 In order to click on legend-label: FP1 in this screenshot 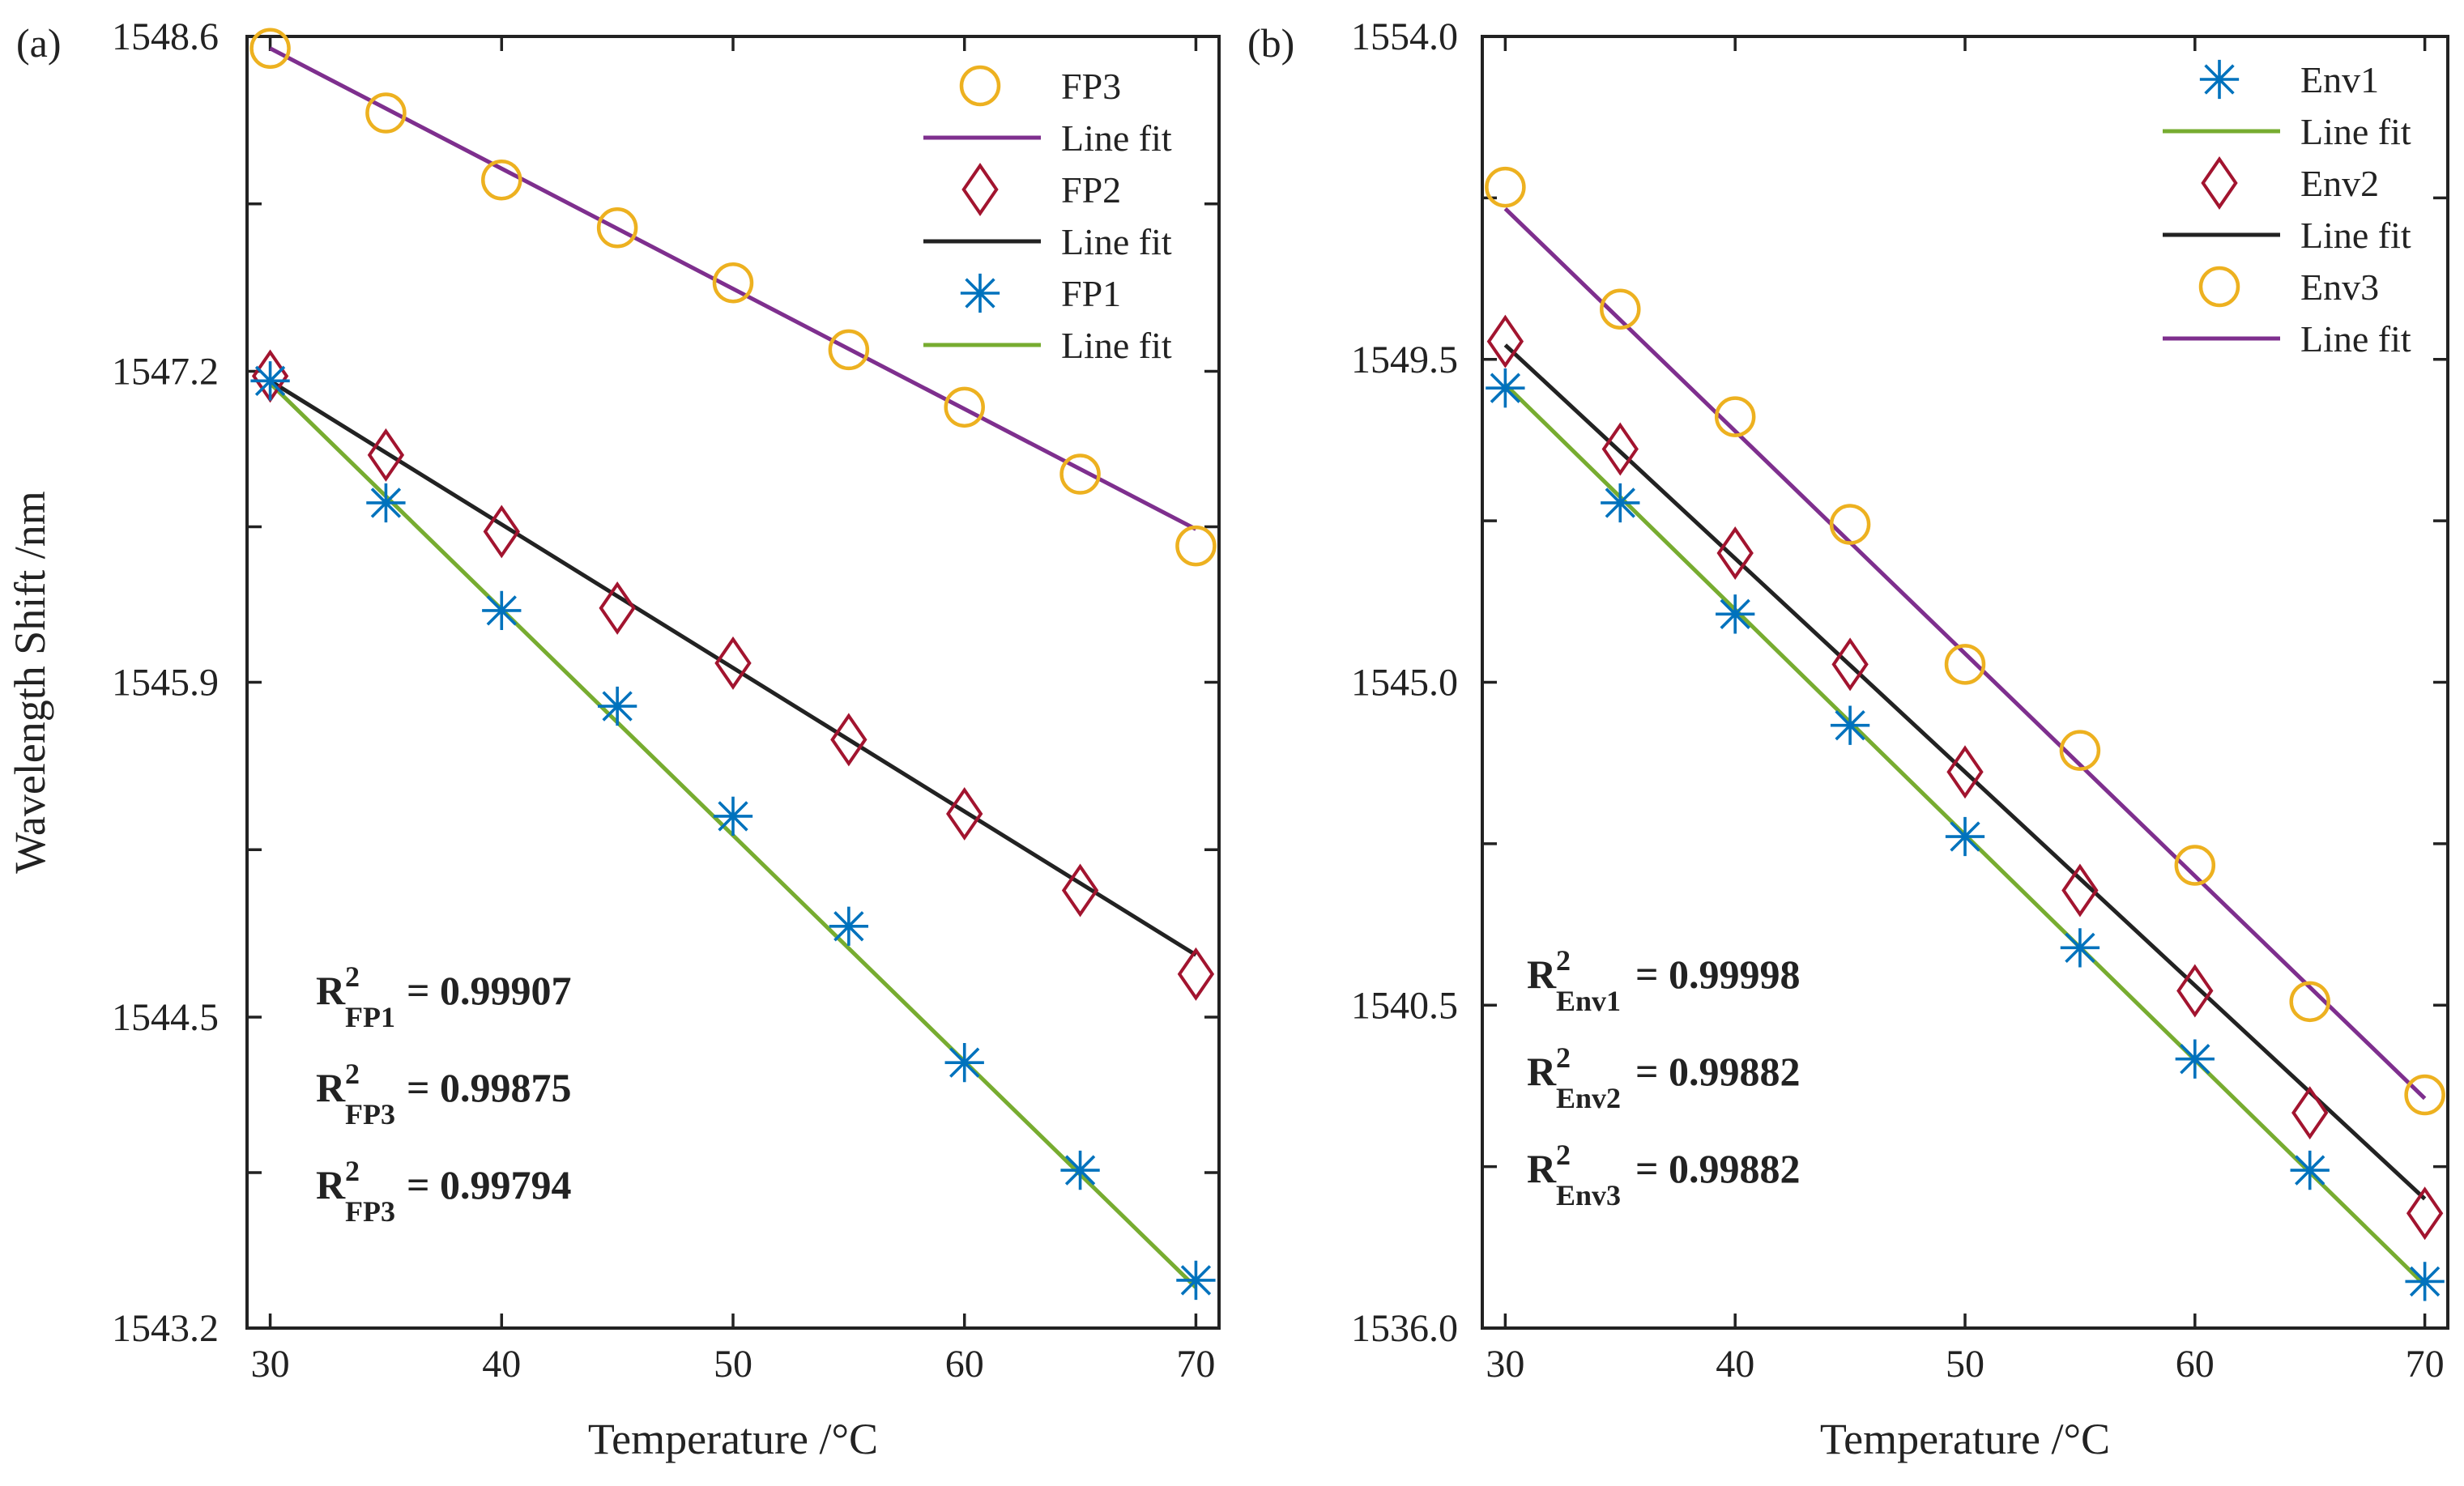, I will do `click(1091, 293)`.